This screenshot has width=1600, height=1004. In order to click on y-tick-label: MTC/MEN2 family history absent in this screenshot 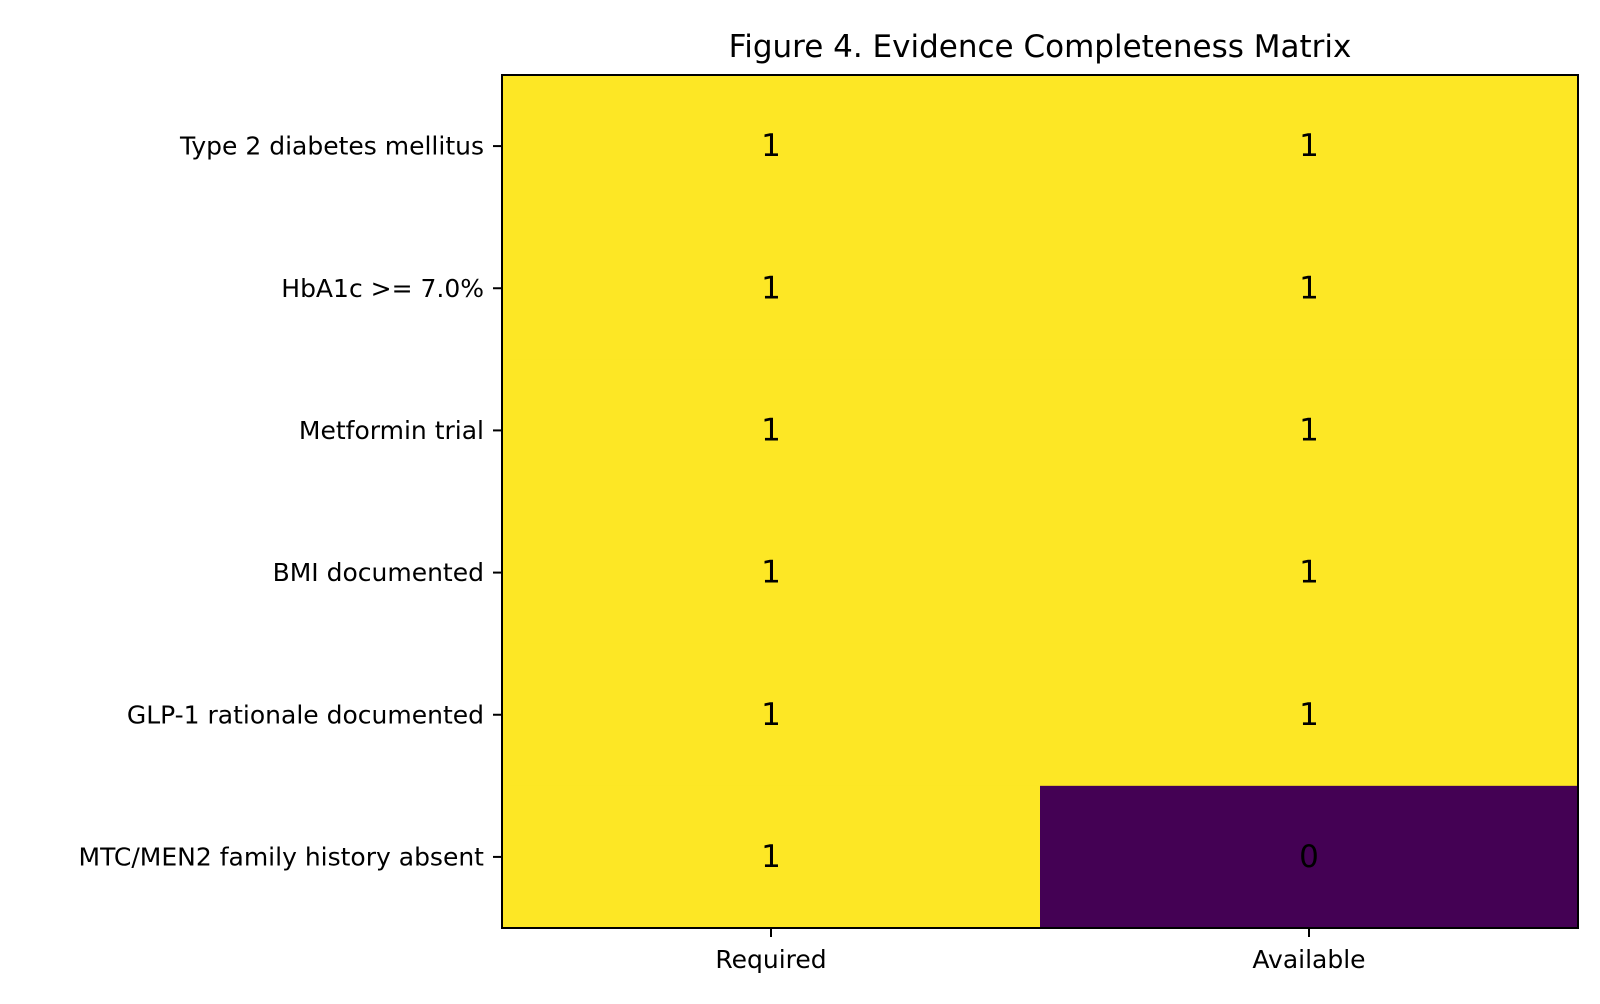, I will do `click(282, 856)`.